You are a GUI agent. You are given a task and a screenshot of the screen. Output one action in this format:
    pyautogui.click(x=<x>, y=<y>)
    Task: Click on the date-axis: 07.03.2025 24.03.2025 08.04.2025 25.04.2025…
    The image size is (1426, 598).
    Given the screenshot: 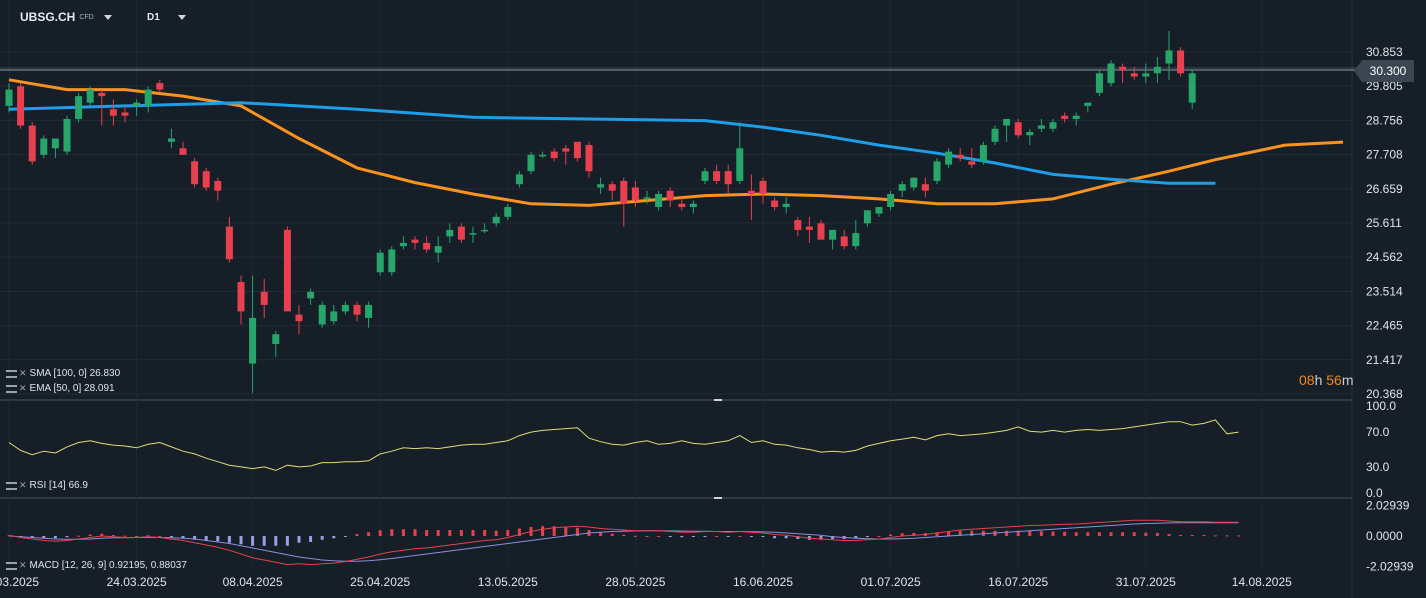 What is the action you would take?
    pyautogui.click(x=646, y=582)
    